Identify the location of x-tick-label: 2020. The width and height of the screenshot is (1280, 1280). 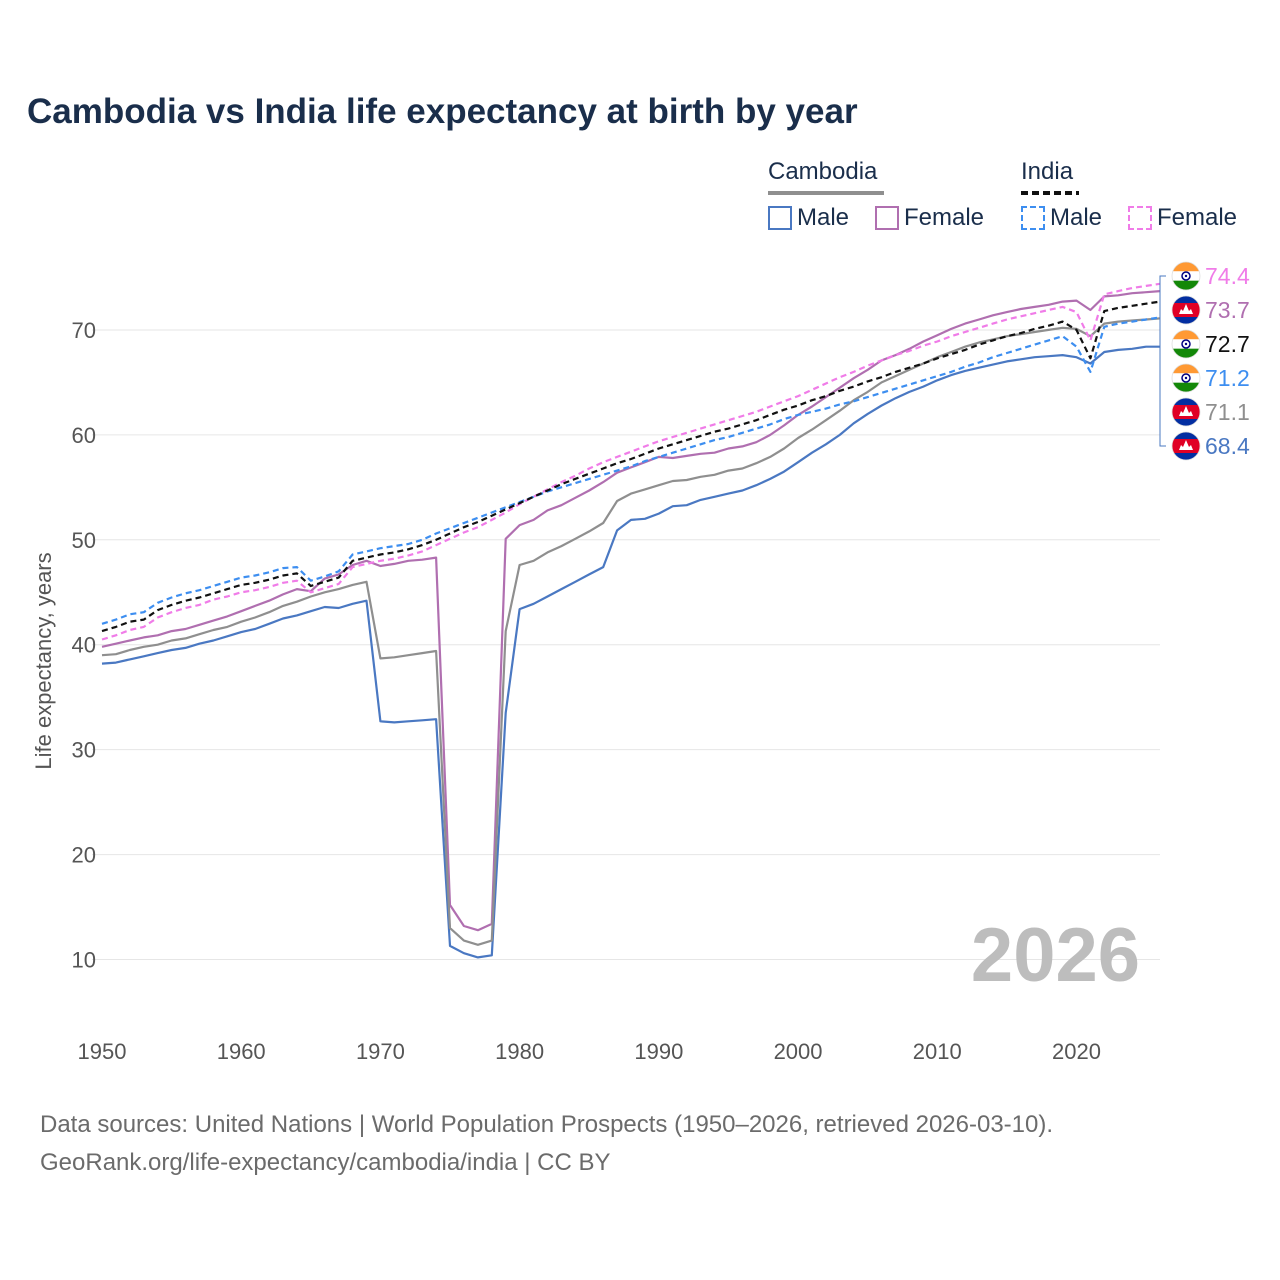
(1076, 1051).